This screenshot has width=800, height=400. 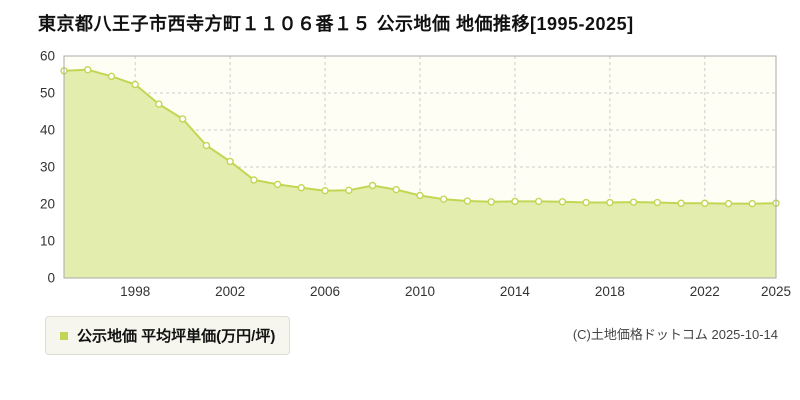 What do you see at coordinates (336, 24) in the screenshot?
I see `chart-title: 東京都八王子市西寺方町１１０６番１５ 公示地価 地価推移[1995-2025]` at bounding box center [336, 24].